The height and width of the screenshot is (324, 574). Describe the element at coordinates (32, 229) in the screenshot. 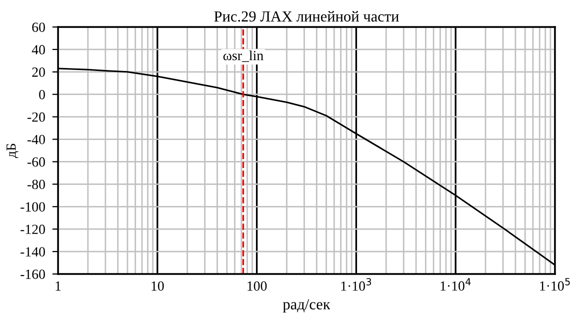

I see `y-tick-label: -120` at that location.